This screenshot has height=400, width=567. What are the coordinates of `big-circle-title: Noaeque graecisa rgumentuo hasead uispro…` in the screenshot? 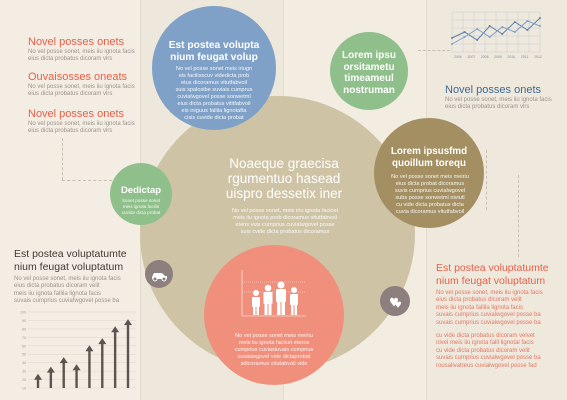 It's located at (284, 178).